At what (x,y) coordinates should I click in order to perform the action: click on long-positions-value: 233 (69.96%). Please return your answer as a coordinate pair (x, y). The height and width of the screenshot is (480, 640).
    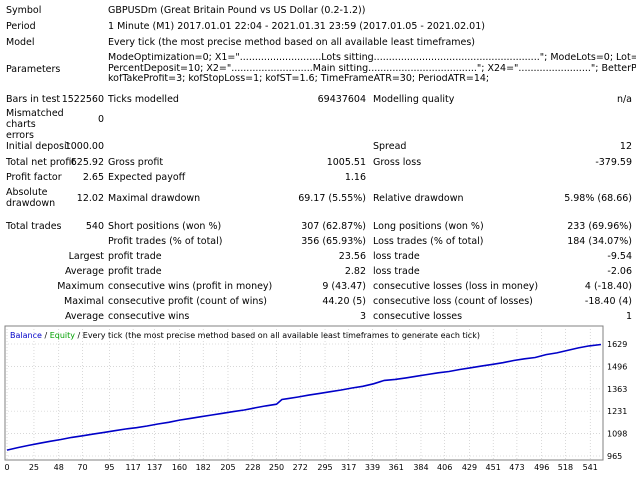
    Looking at the image, I should click on (599, 226).